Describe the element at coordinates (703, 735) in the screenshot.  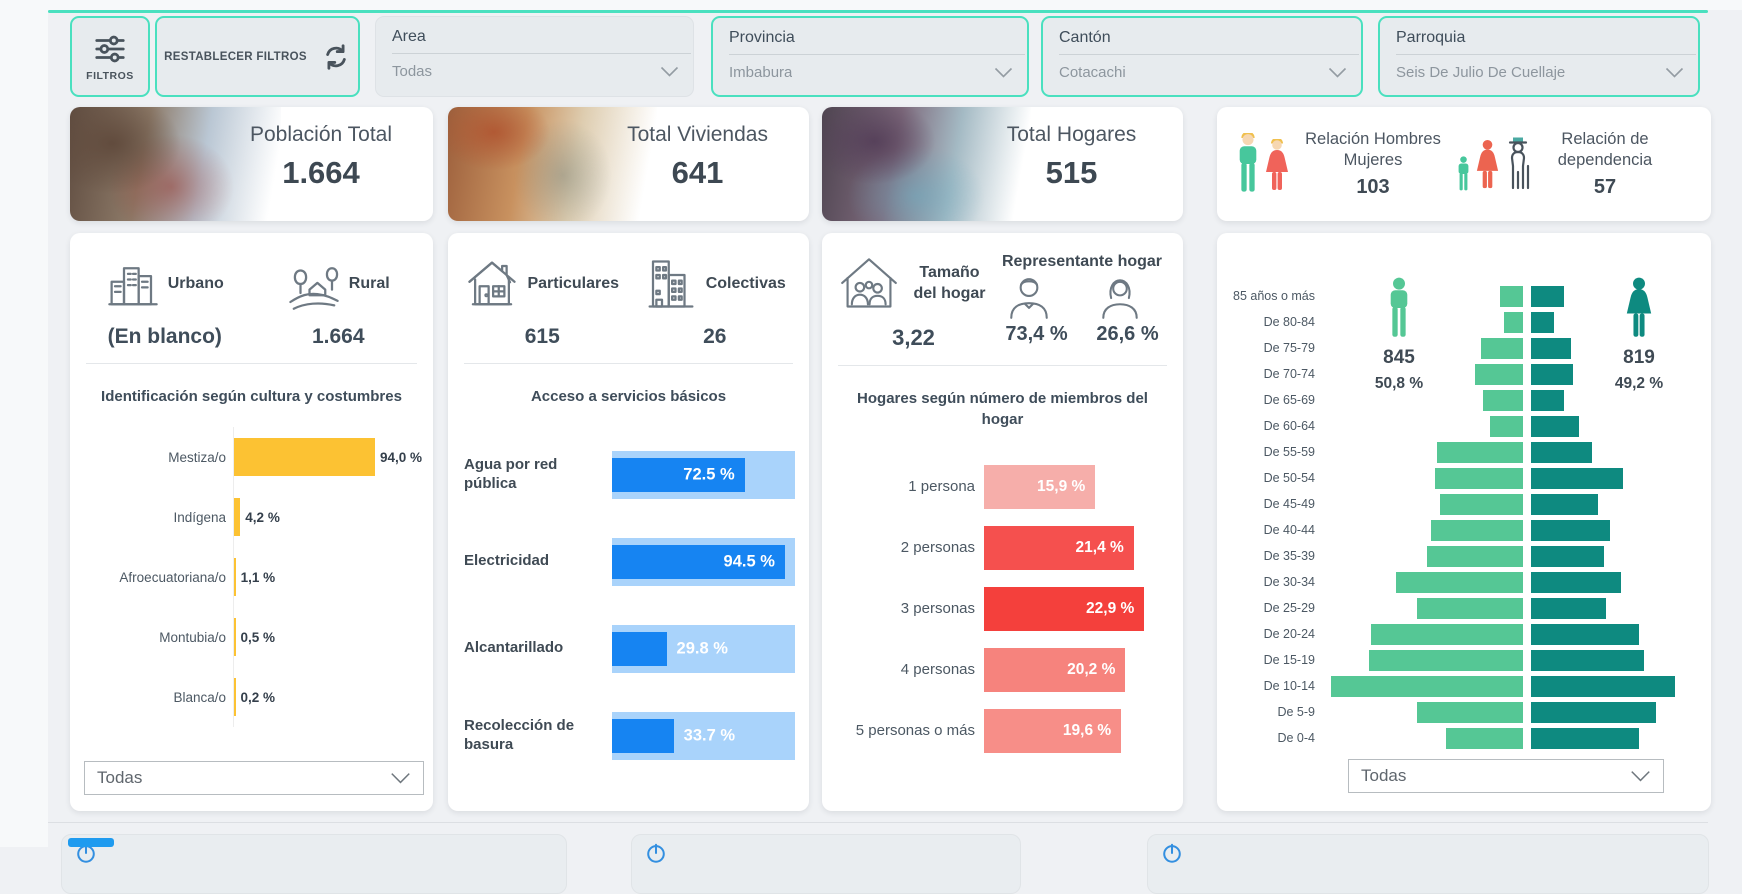
I see `services-bar-track: 33.7 %` at that location.